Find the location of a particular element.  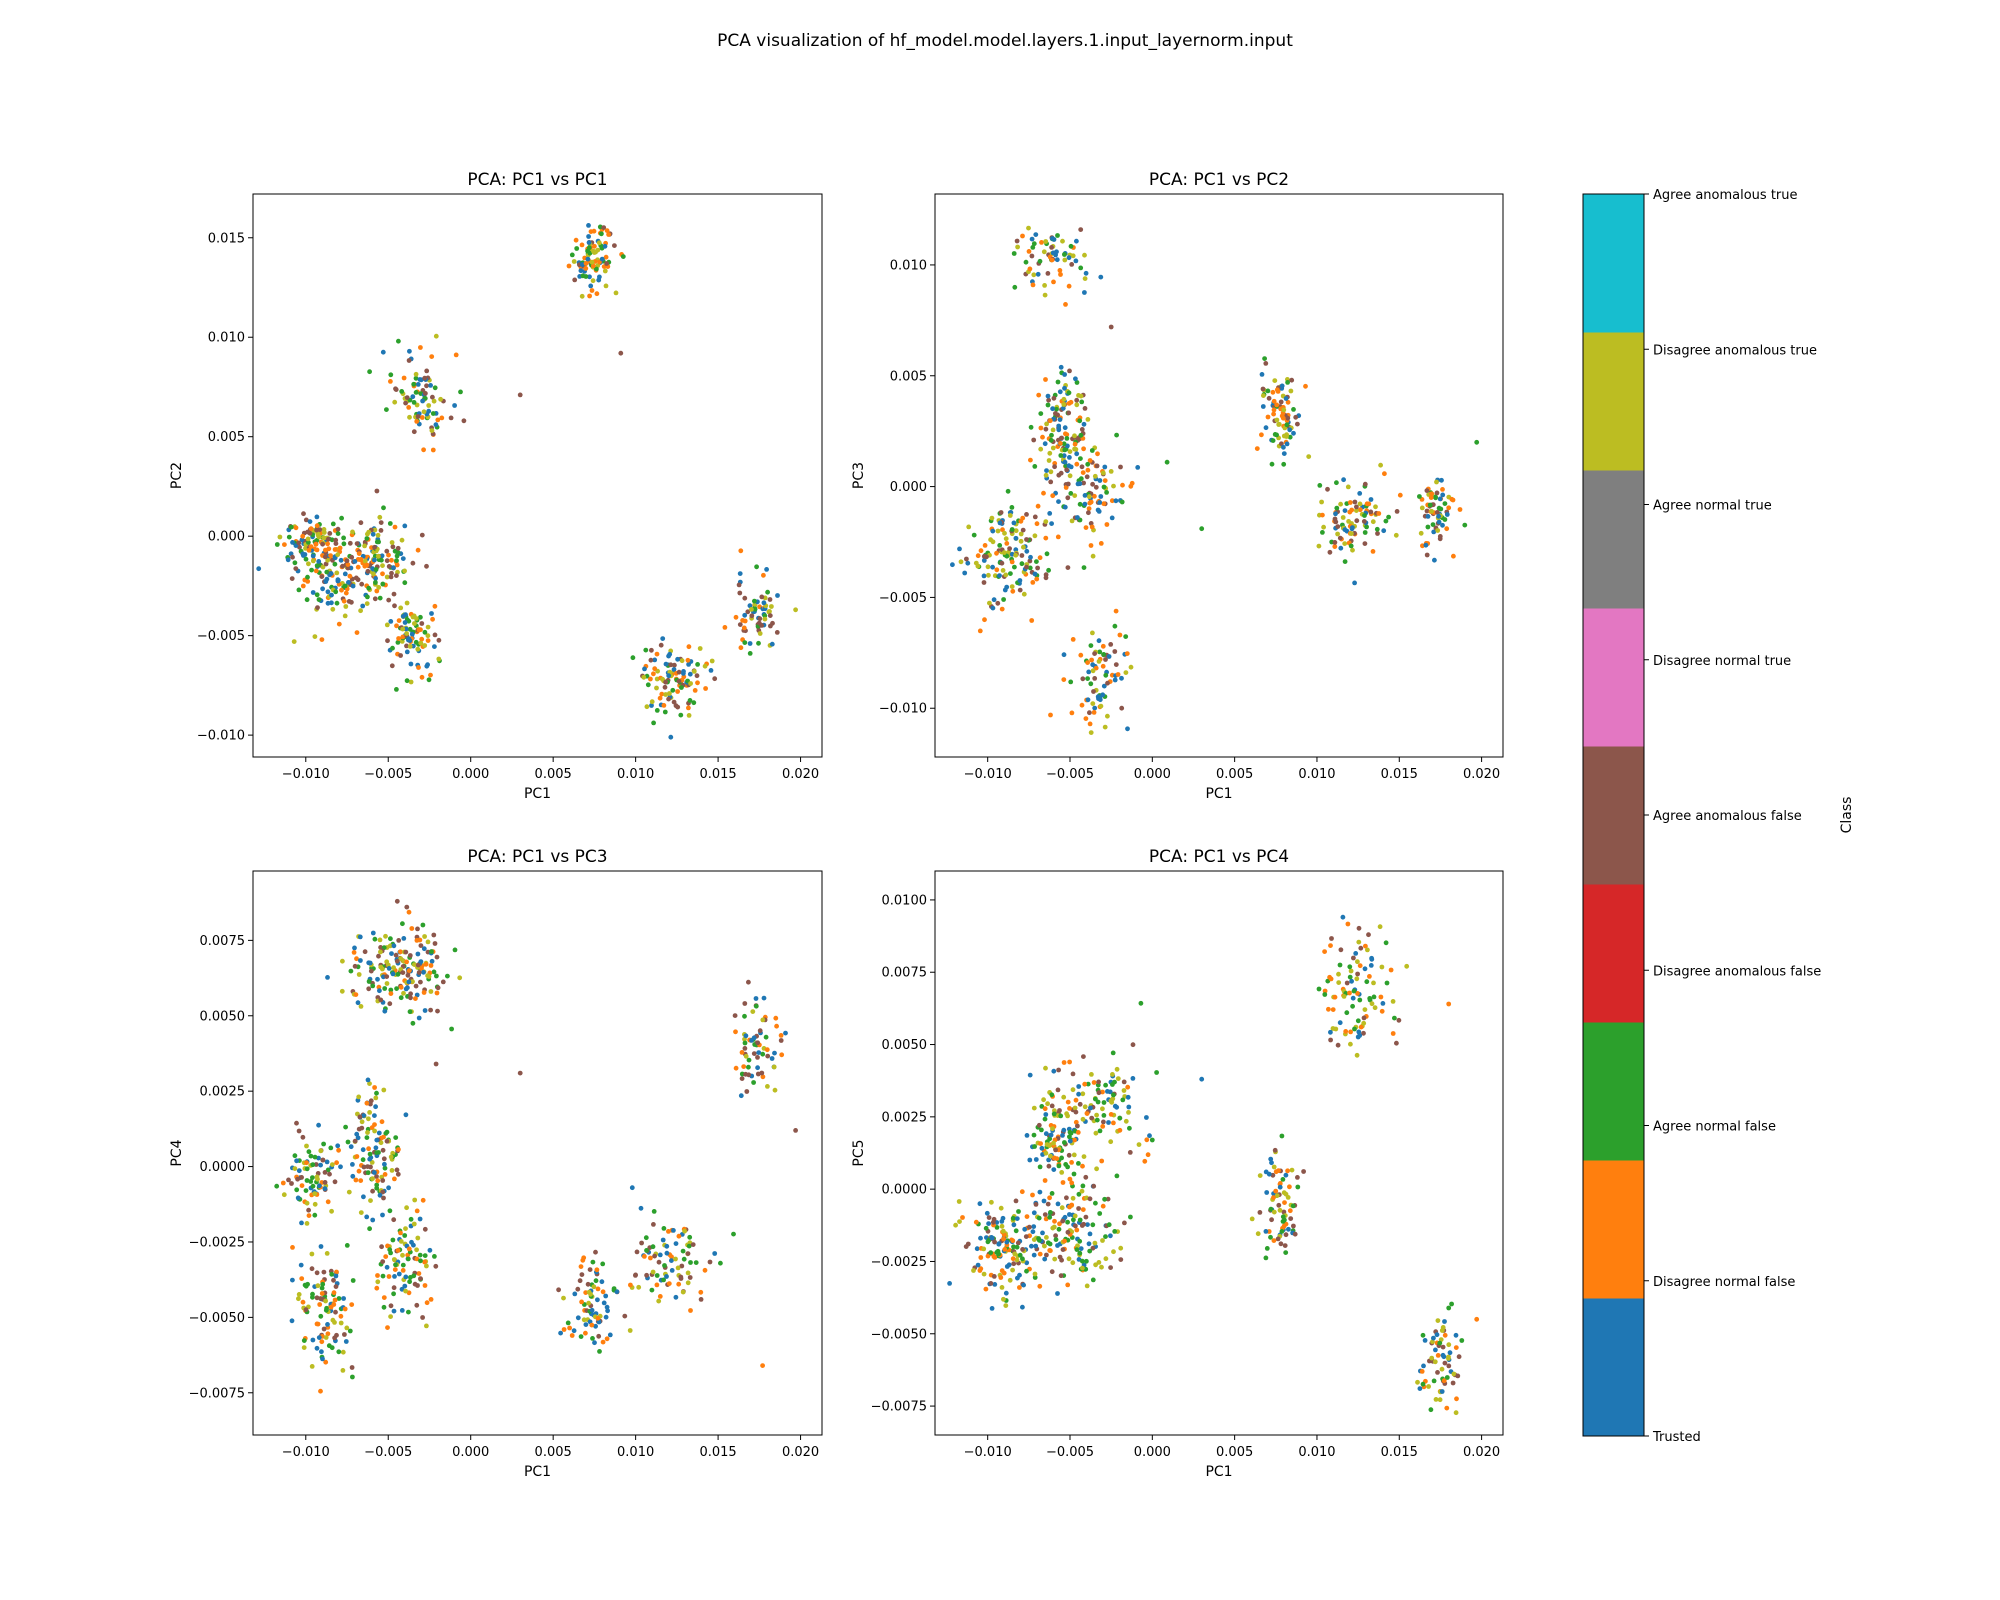

x-axis-label: PC1 is located at coordinates (1218, 1472).